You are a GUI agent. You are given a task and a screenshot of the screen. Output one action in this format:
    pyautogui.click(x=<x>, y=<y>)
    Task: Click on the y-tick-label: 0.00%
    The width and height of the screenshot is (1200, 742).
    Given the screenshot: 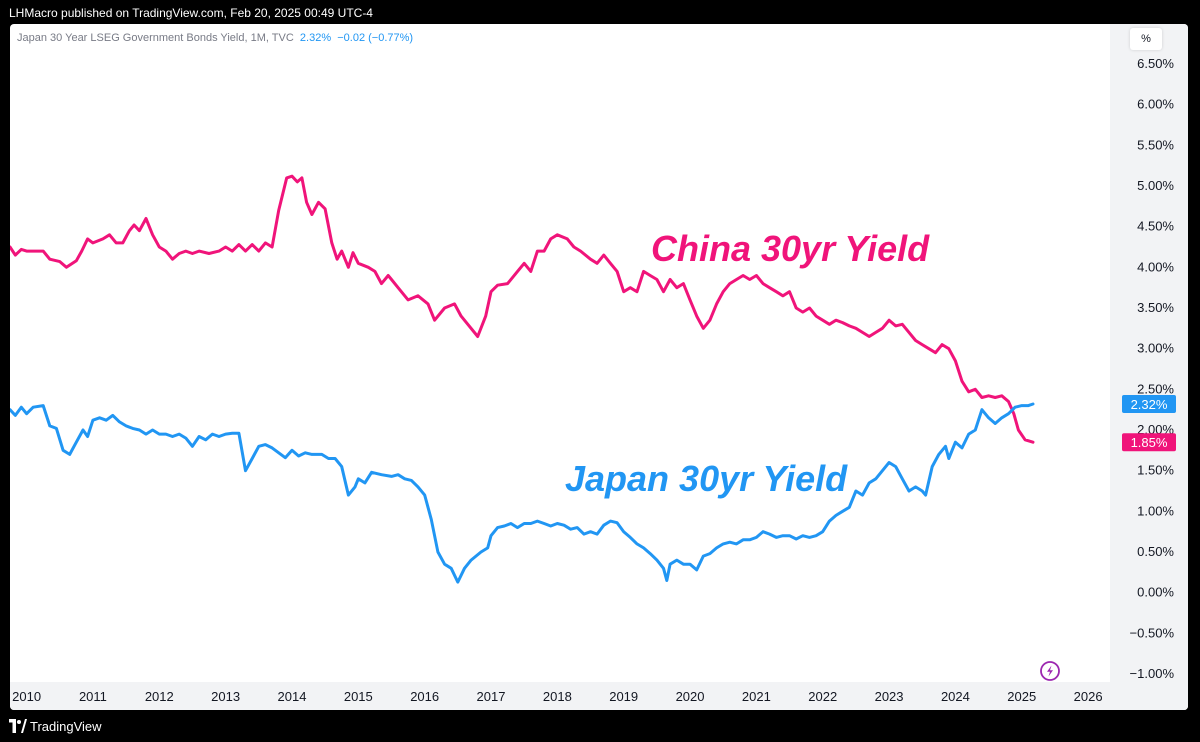 What is the action you would take?
    pyautogui.click(x=1155, y=592)
    